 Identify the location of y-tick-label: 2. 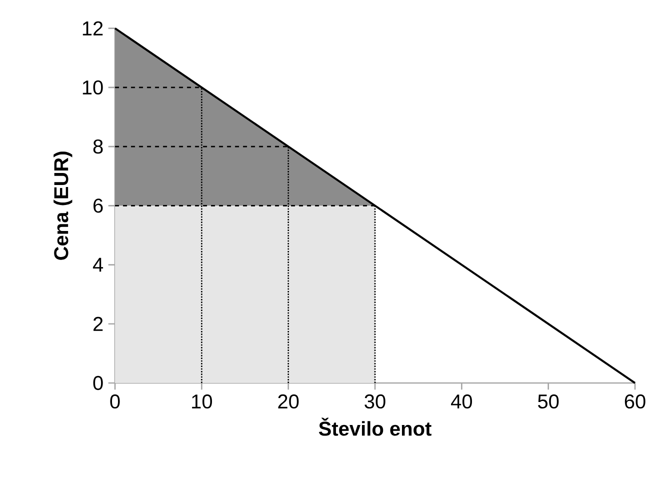
(98, 323).